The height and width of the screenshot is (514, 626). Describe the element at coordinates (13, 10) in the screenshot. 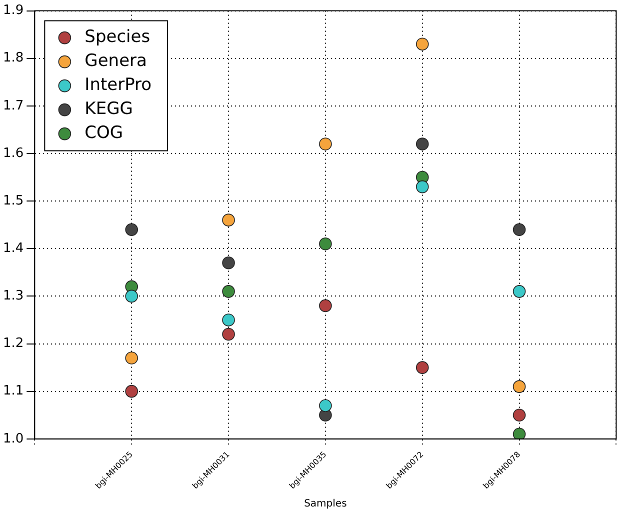

I see `y-tick-label: 1.9` at that location.